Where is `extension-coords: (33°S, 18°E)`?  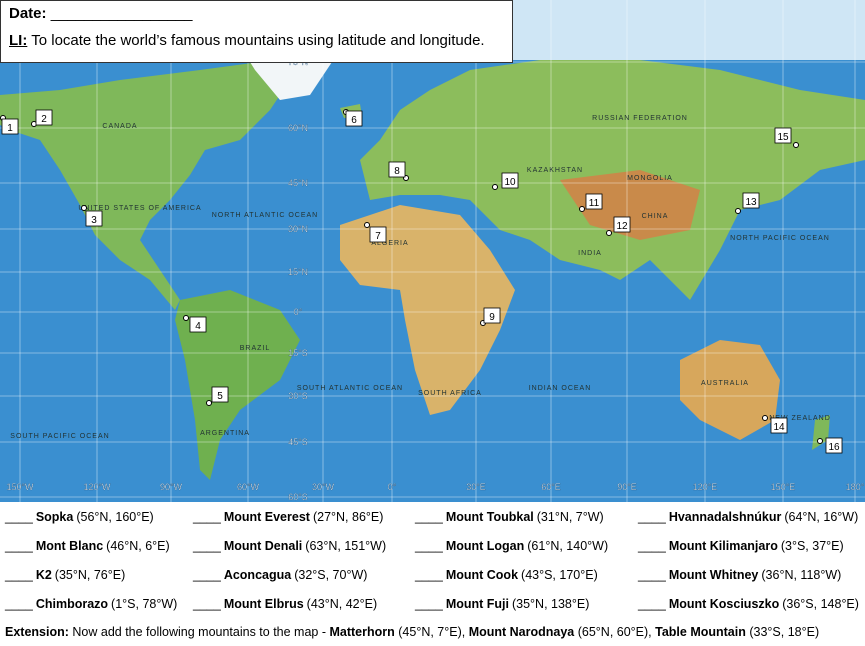
extension-coords: (33°S, 18°E) is located at coordinates (784, 632).